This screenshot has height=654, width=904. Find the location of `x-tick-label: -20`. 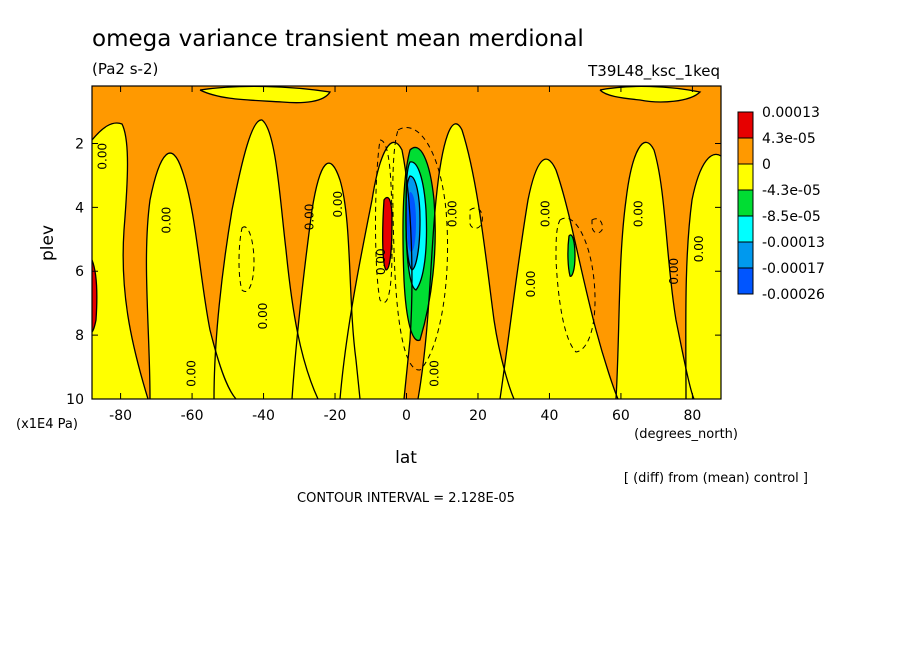

x-tick-label: -20 is located at coordinates (335, 416).